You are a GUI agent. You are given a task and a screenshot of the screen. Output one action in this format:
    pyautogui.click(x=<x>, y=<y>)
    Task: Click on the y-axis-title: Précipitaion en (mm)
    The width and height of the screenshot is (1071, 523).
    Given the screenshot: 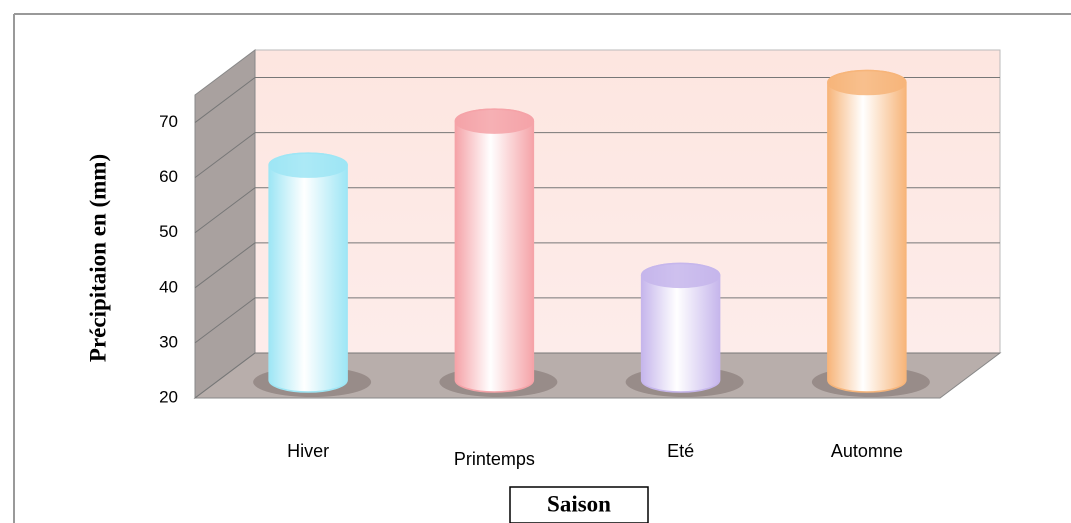 What is the action you would take?
    pyautogui.click(x=97, y=258)
    